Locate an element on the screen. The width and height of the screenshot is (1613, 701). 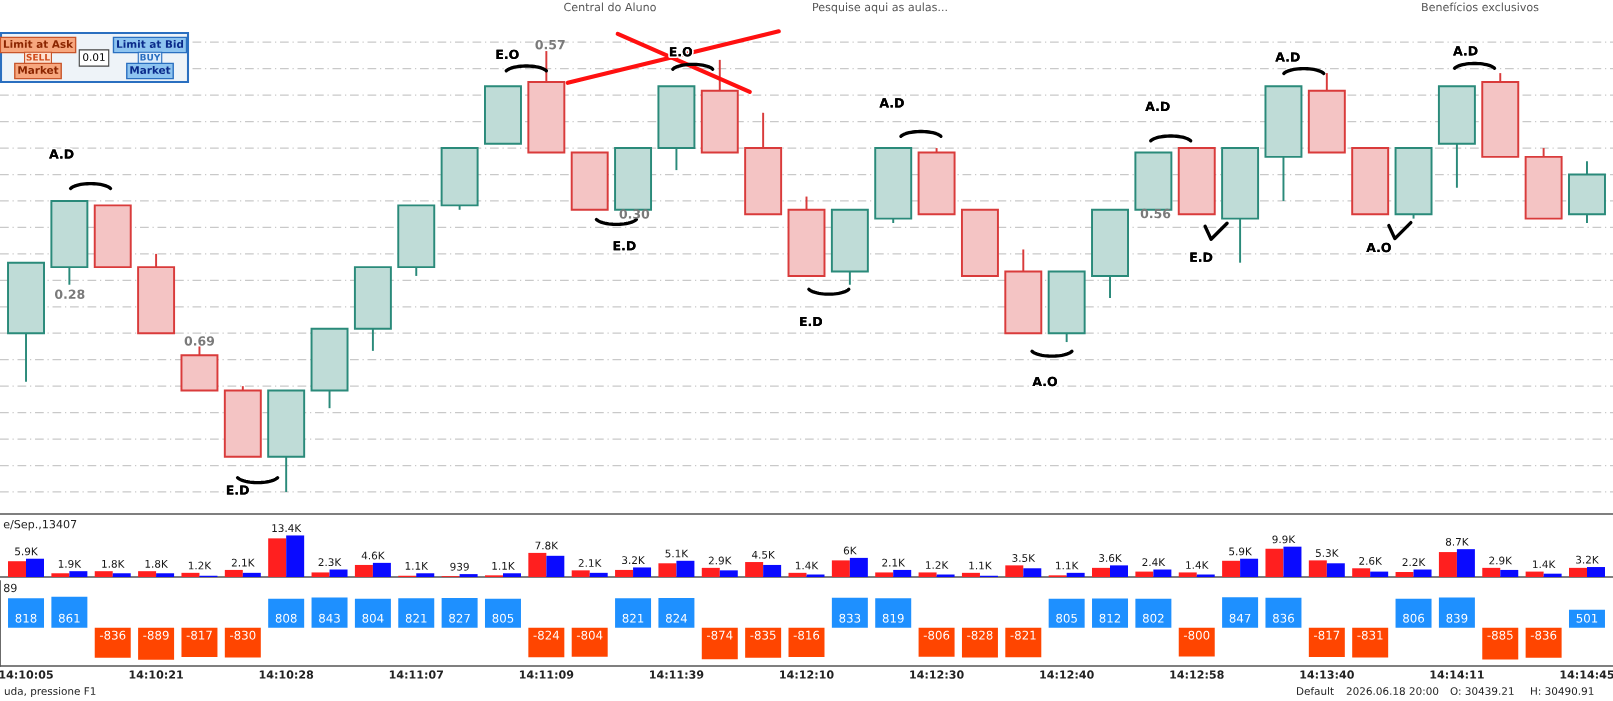
annotation: 2.1K is located at coordinates (590, 563).